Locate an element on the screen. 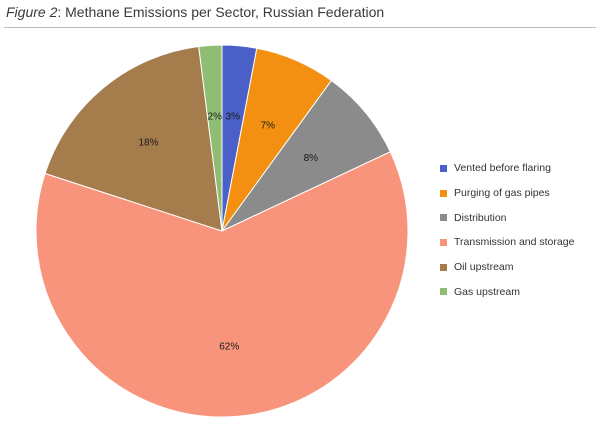 This screenshot has height=425, width=600. legend-label: Vented before flaring is located at coordinates (502, 168).